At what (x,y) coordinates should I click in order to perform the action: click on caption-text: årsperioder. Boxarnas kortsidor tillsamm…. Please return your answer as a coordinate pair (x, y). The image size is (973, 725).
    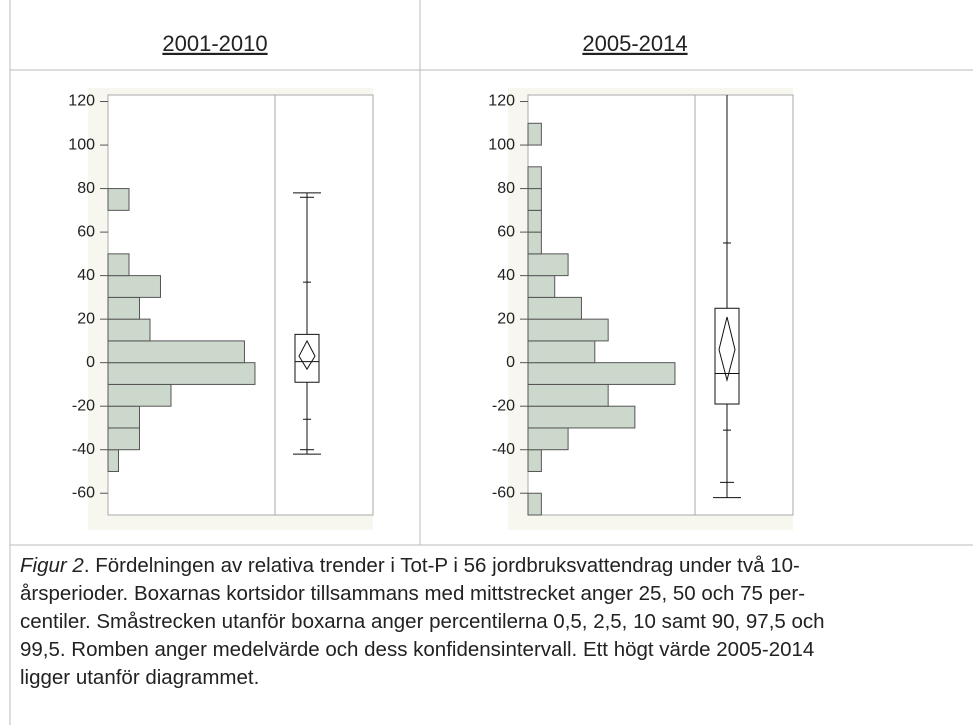
    Looking at the image, I should click on (413, 593).